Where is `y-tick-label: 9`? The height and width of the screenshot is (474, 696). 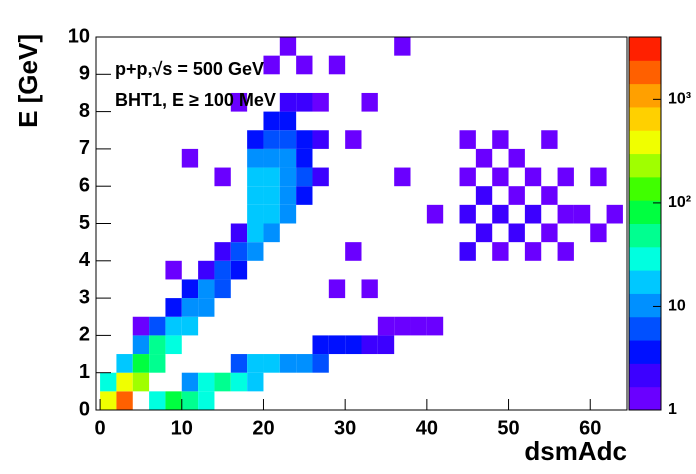 y-tick-label: 9 is located at coordinates (84, 74).